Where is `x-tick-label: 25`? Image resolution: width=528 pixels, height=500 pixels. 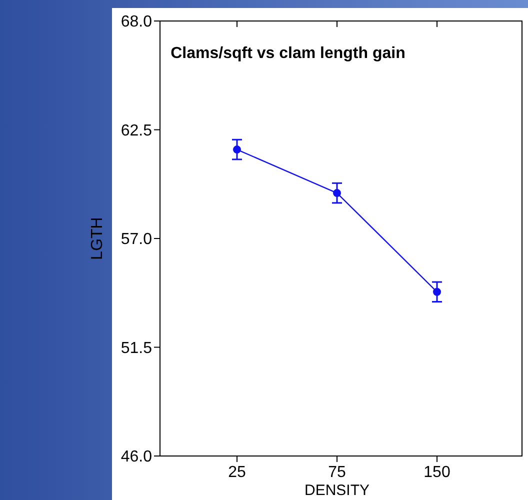 x-tick-label: 25 is located at coordinates (237, 472).